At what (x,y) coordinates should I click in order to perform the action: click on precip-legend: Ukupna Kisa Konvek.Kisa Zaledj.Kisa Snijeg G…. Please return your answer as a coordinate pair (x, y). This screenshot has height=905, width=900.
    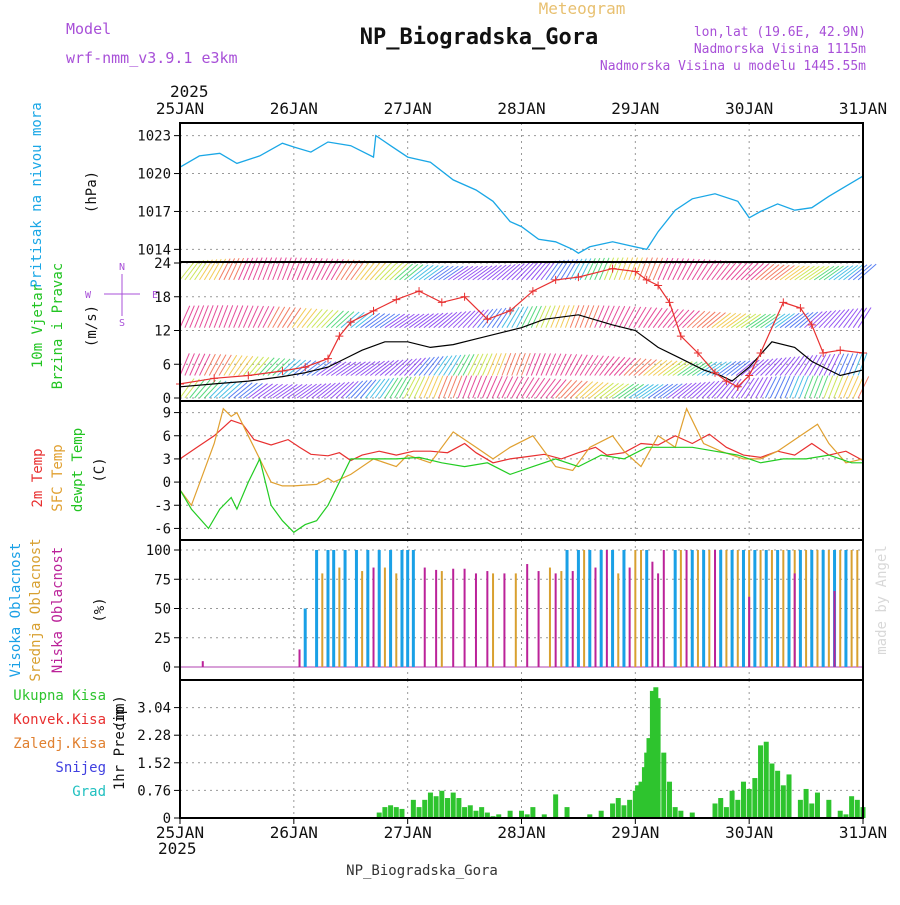
    Looking at the image, I should click on (59, 744).